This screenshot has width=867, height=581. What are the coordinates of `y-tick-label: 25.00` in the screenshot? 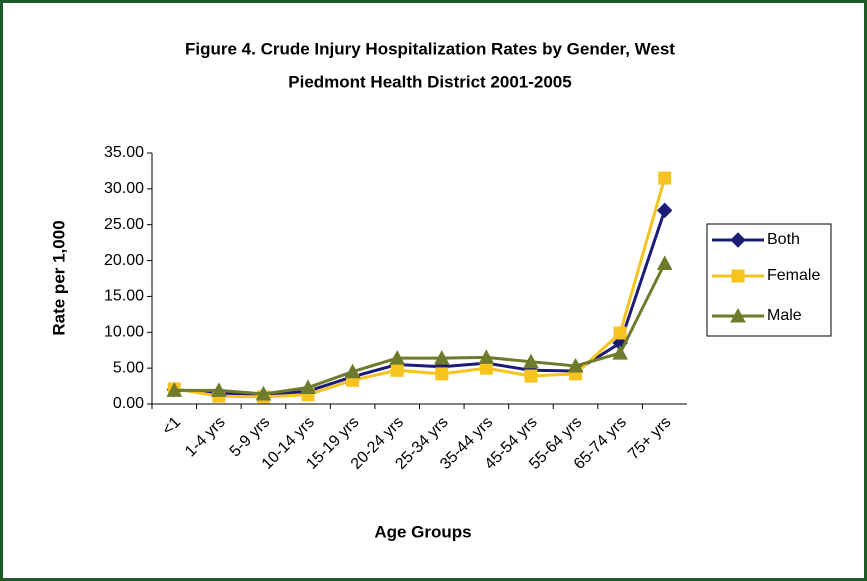 It's located at (124, 224).